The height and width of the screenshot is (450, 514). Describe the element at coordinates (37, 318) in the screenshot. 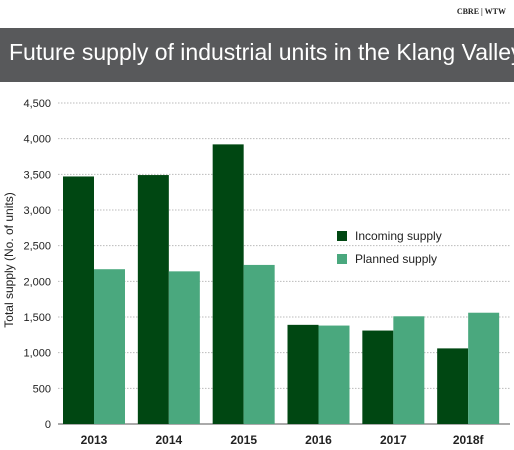

I see `y-tick-label: 1,500` at that location.